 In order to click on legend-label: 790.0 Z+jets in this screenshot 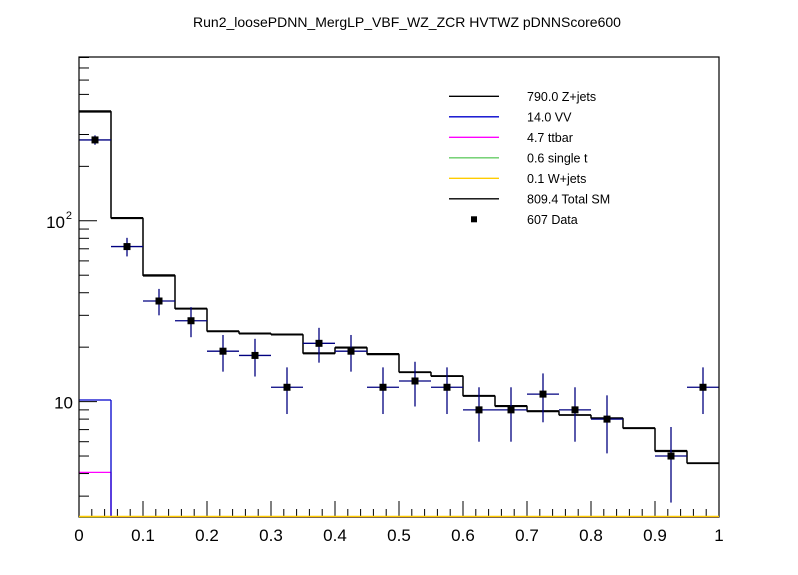, I will do `click(561, 97)`.